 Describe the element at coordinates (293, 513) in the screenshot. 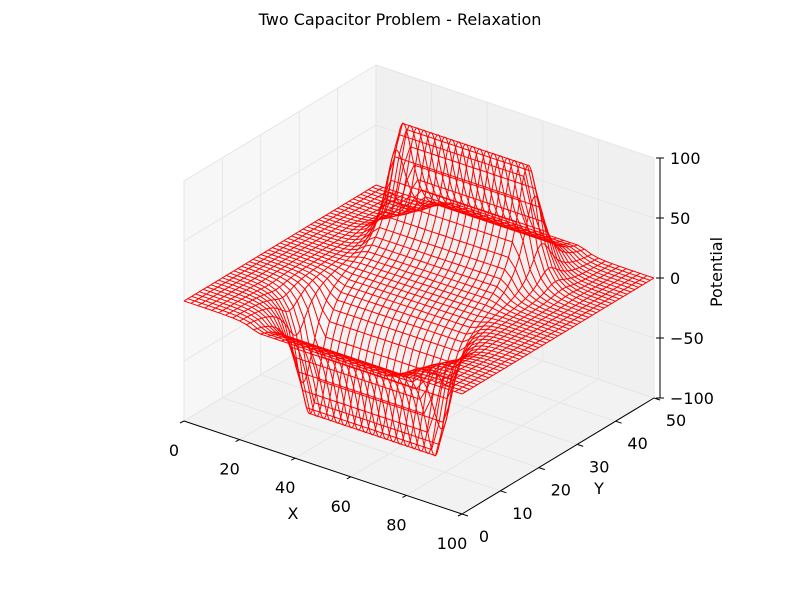

I see `x-axis-label: X` at that location.